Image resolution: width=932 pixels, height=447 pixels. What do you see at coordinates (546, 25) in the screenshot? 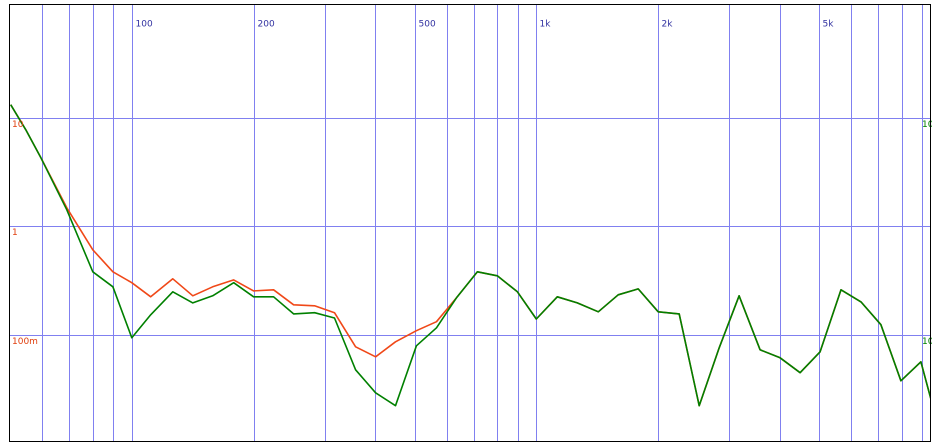
I see `x-tick-label: 1k` at bounding box center [546, 25].